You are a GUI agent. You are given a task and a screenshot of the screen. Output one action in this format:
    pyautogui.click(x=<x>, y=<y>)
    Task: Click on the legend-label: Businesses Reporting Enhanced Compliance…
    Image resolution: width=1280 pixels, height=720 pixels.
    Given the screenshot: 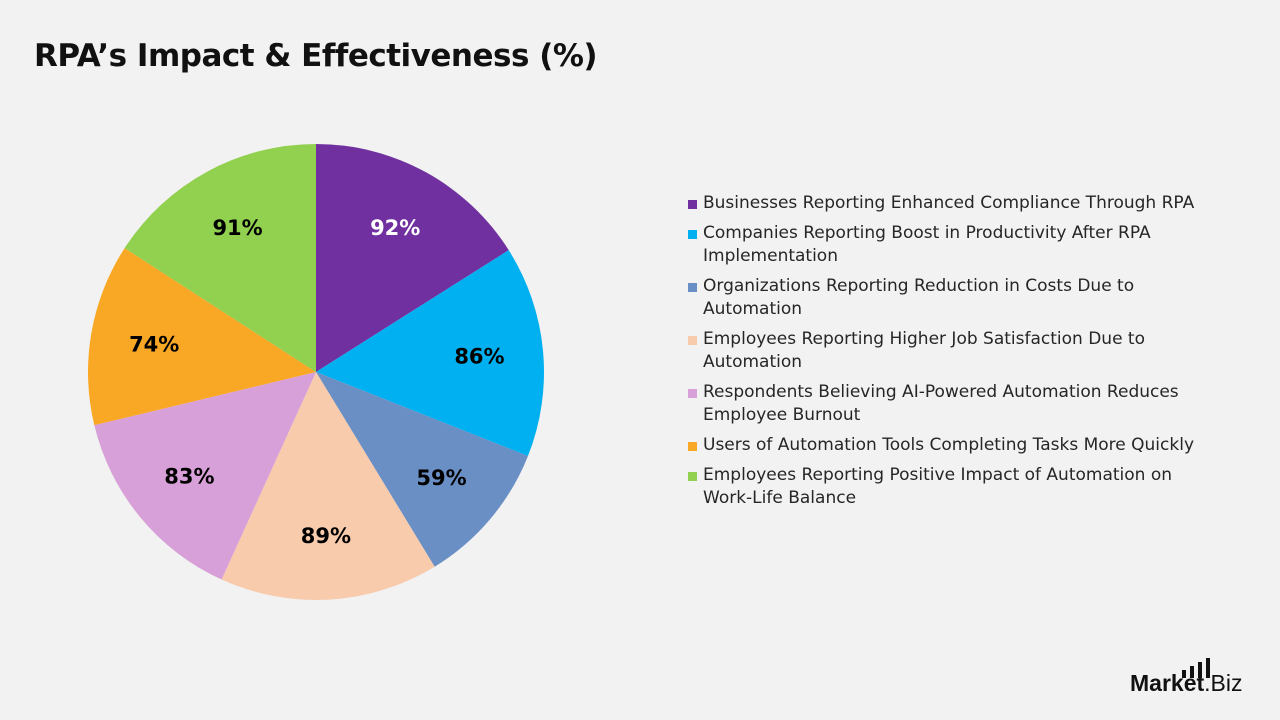 What is the action you would take?
    pyautogui.click(x=949, y=203)
    